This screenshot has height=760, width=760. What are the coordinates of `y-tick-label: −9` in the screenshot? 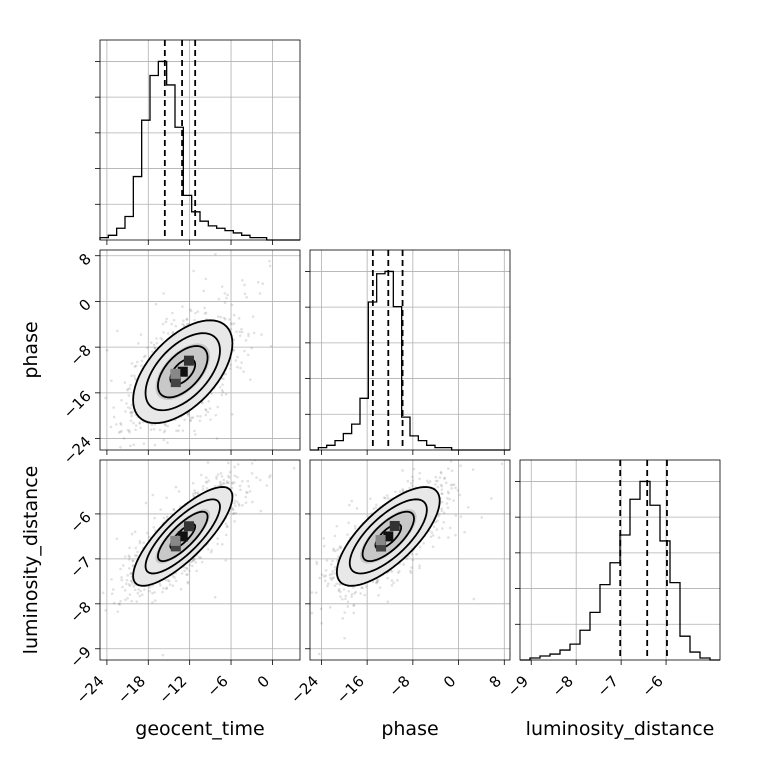 It's located at (80, 657).